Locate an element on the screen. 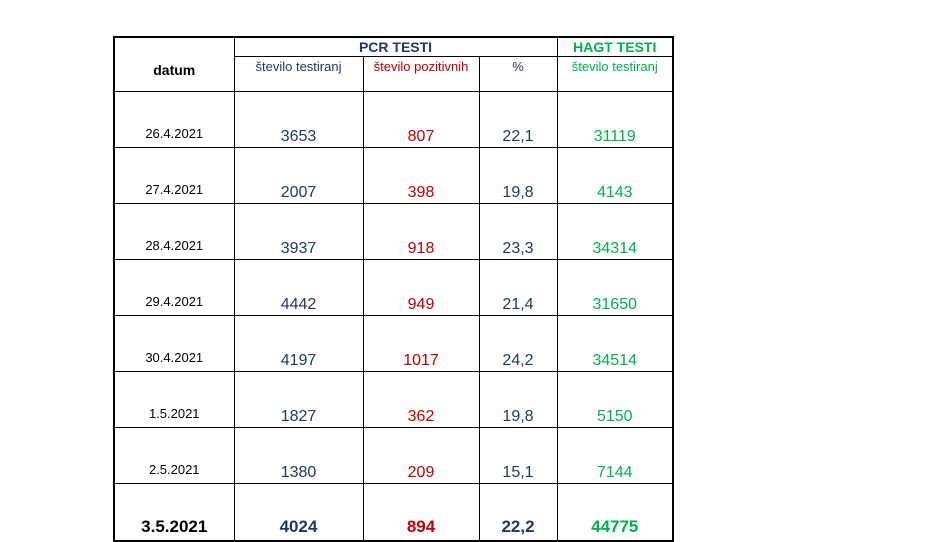 The height and width of the screenshot is (542, 940). cell-percent: 22,2 is located at coordinates (518, 512).